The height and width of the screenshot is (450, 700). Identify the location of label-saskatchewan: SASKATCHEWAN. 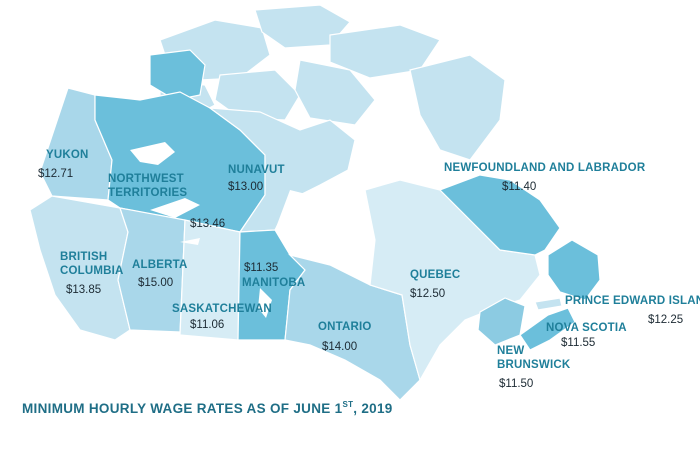
(222, 309).